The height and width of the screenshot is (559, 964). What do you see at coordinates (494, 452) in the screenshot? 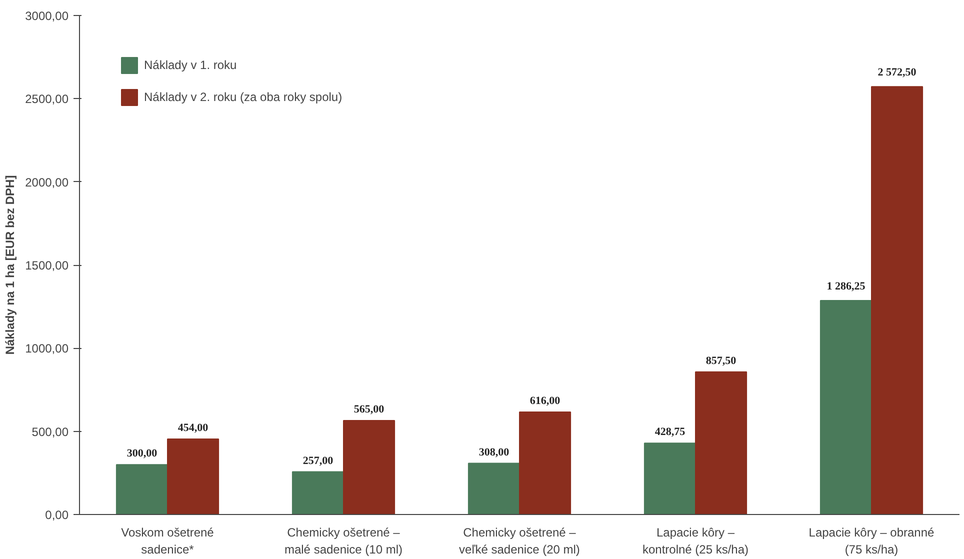
I see `data-label: 308,00` at bounding box center [494, 452].